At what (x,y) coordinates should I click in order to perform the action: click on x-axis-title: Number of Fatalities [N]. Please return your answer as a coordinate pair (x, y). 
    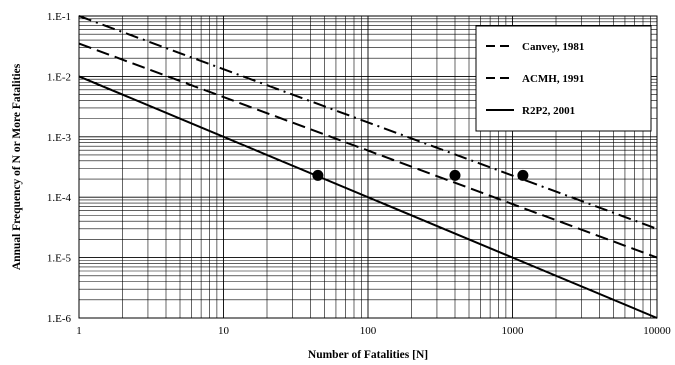
    Looking at the image, I should click on (368, 355).